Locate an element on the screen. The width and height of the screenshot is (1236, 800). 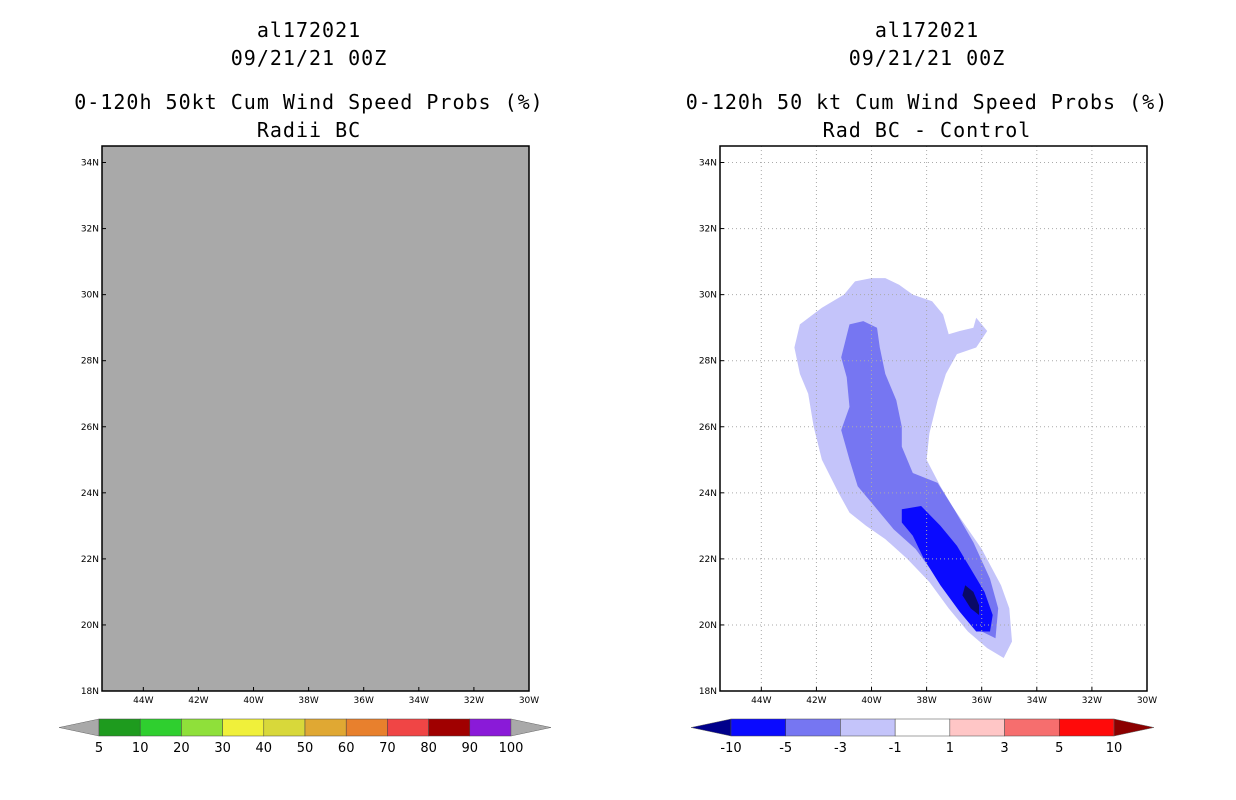
left-xtick-label-7: 30W is located at coordinates (529, 701).